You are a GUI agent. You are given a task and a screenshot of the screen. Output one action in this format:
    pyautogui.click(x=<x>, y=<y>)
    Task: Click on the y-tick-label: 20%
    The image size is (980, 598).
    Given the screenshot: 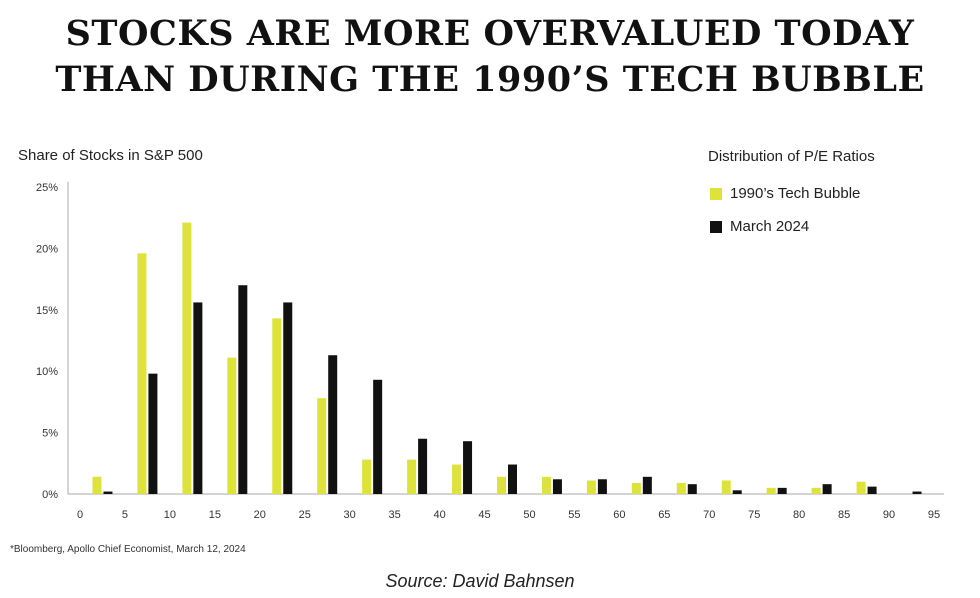 What is the action you would take?
    pyautogui.click(x=47, y=249)
    